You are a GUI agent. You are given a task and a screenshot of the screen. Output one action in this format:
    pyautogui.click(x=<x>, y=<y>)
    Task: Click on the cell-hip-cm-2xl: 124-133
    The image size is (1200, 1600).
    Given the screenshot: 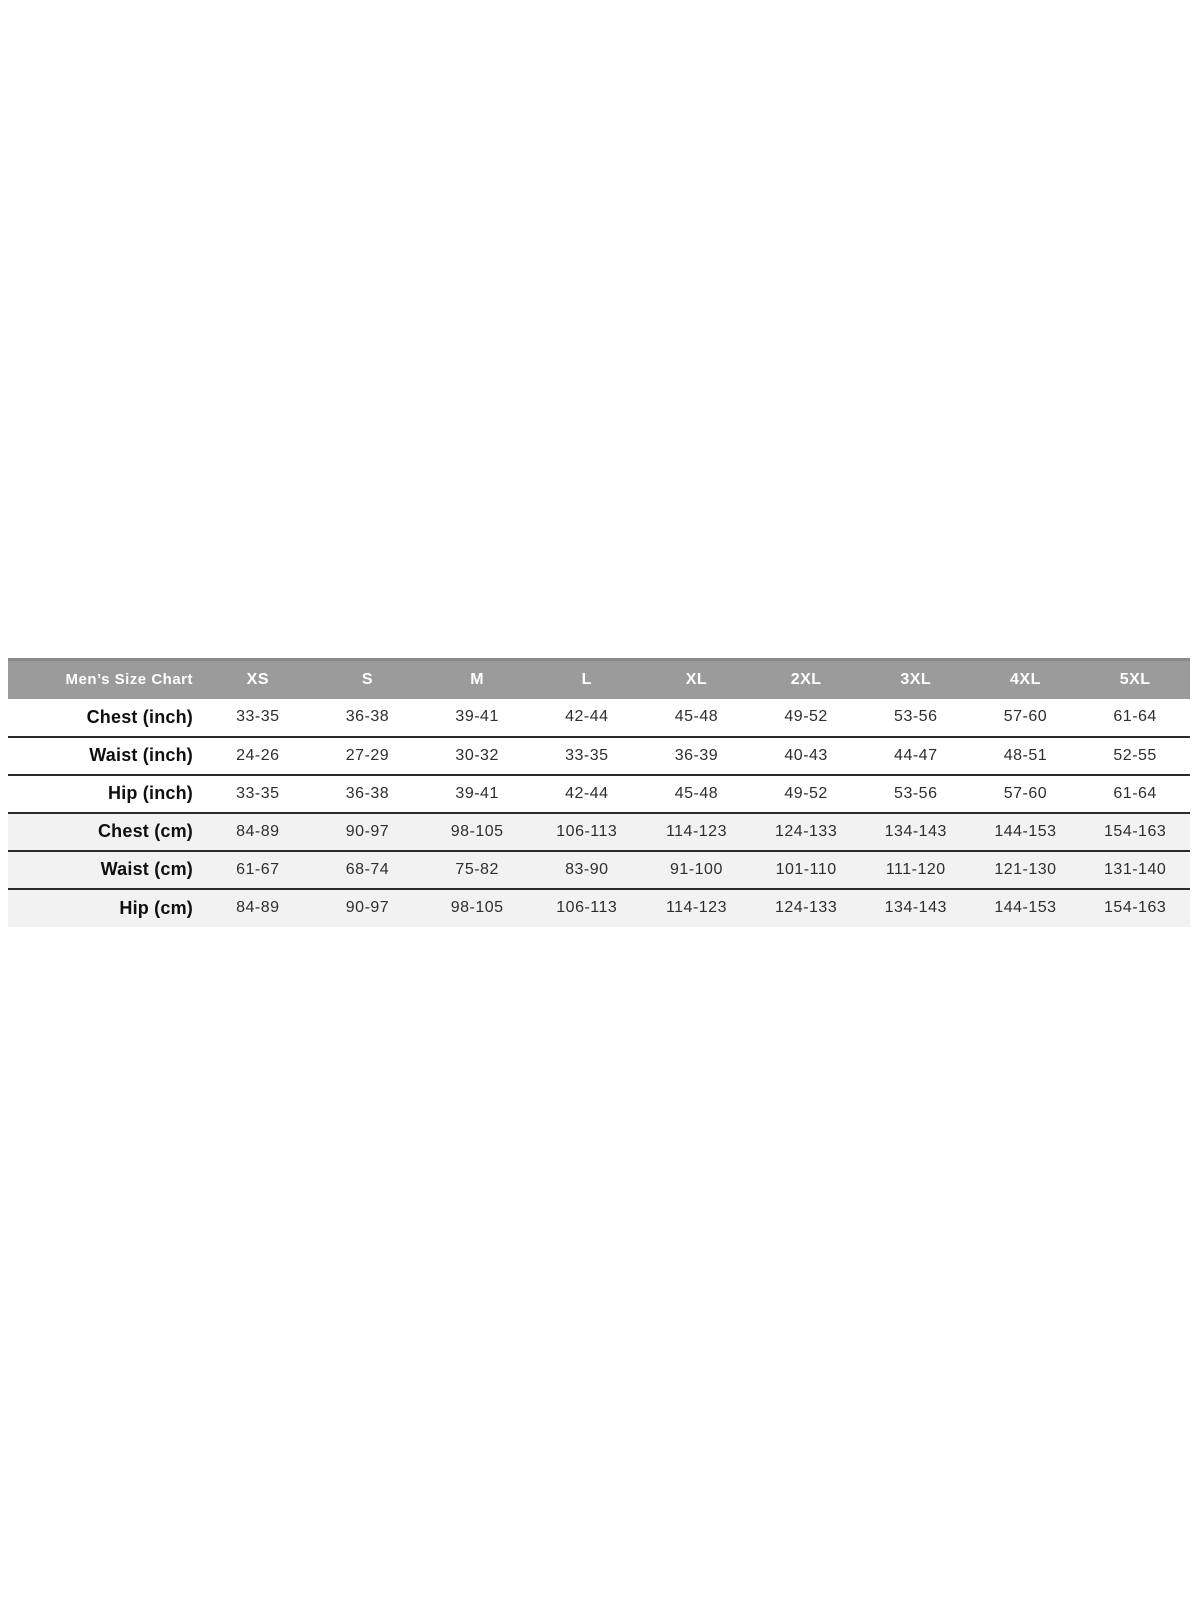 What is the action you would take?
    pyautogui.click(x=806, y=907)
    